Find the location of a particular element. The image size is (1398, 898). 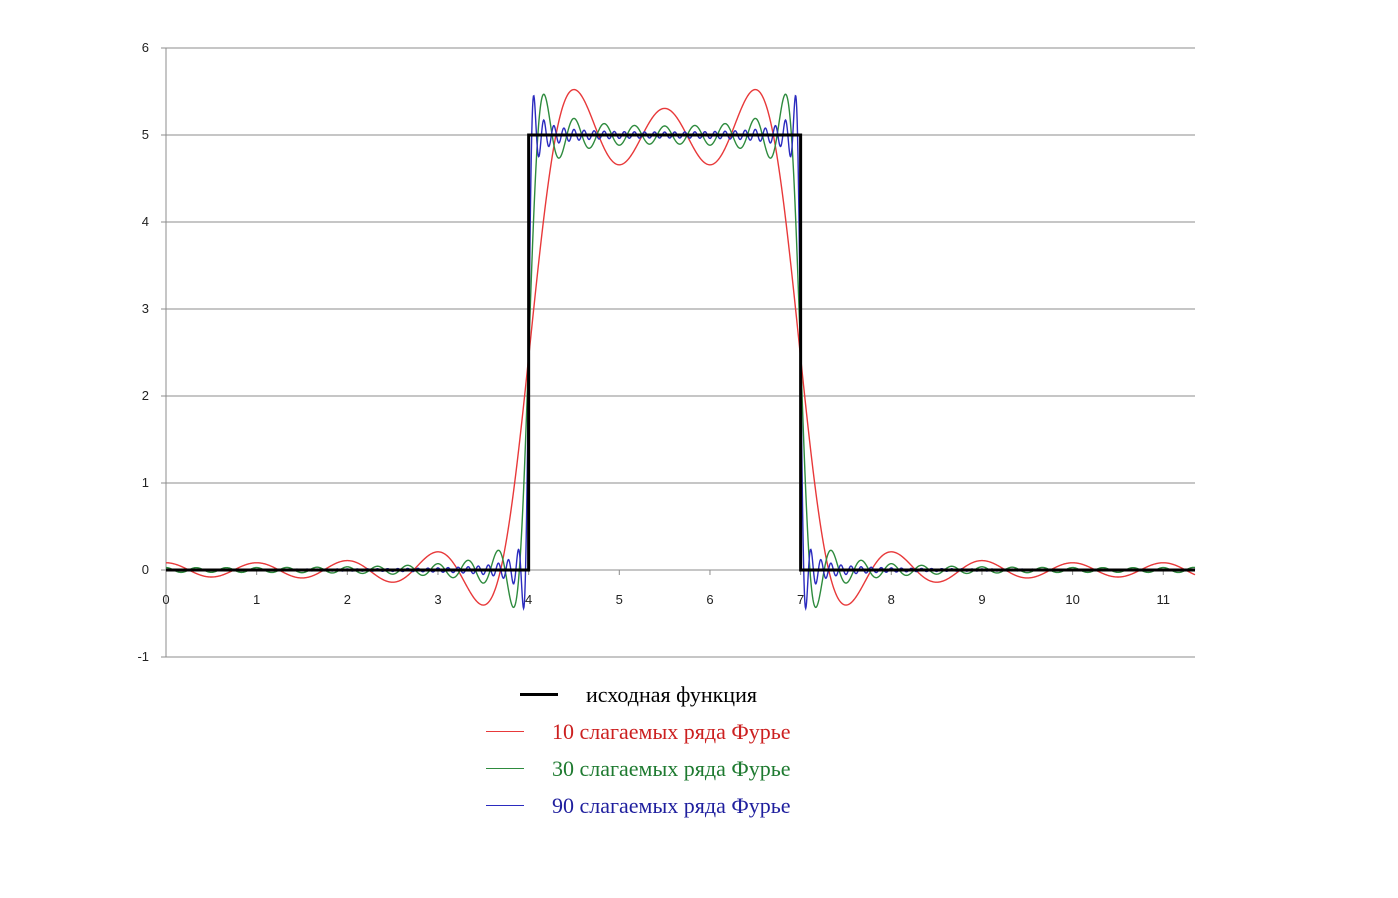

x-tick-label: 3 is located at coordinates (437, 599).